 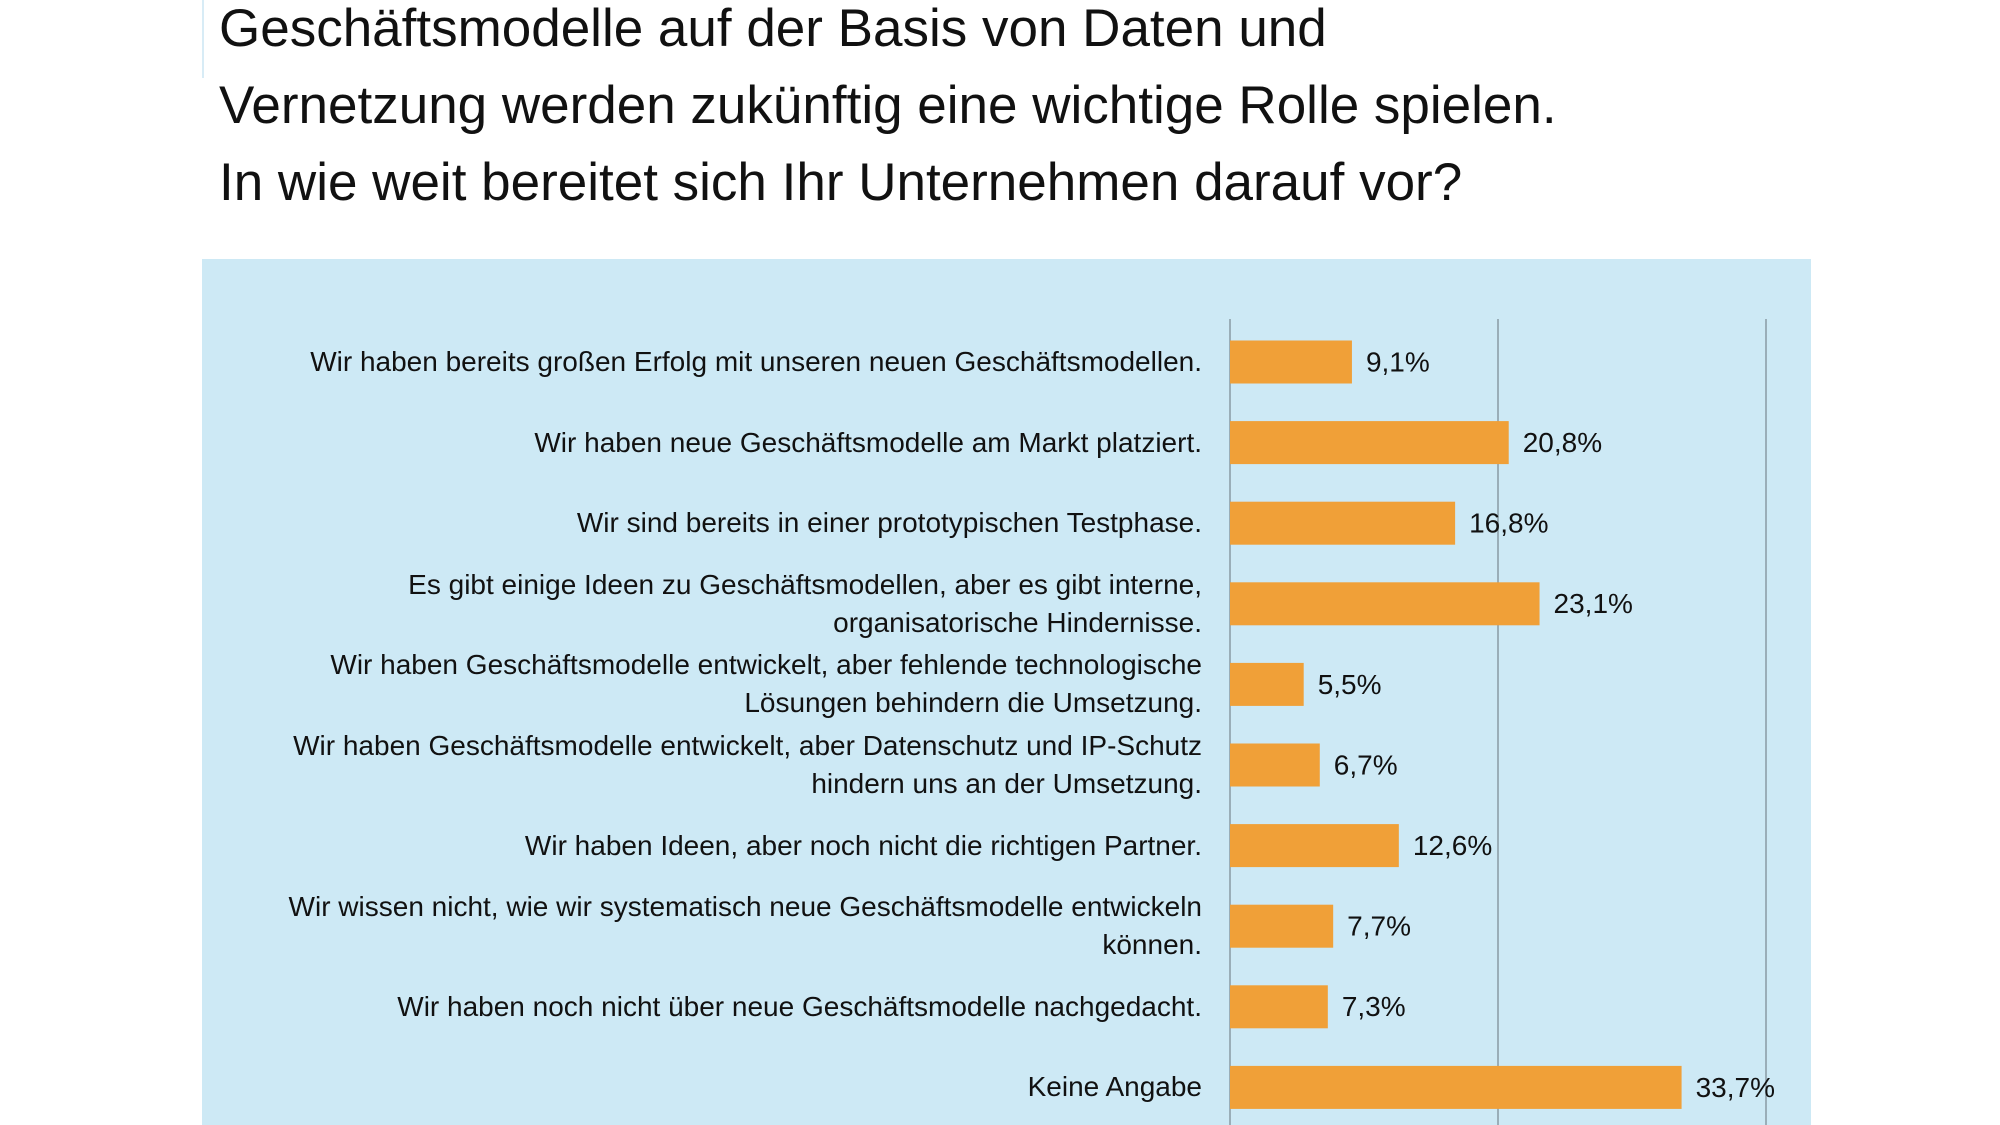 What do you see at coordinates (203, 39) in the screenshot?
I see `edge-line` at bounding box center [203, 39].